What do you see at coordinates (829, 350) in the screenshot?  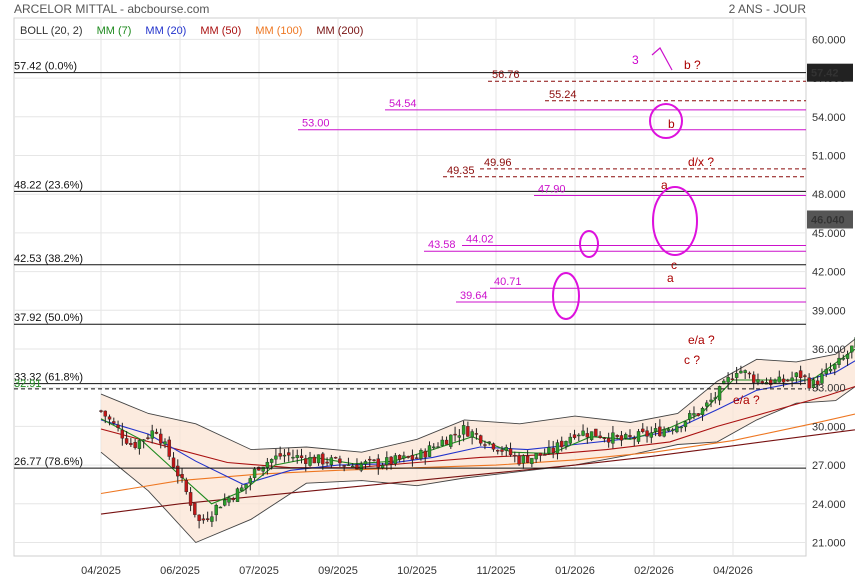 I see `y-tick-label: 36.000` at bounding box center [829, 350].